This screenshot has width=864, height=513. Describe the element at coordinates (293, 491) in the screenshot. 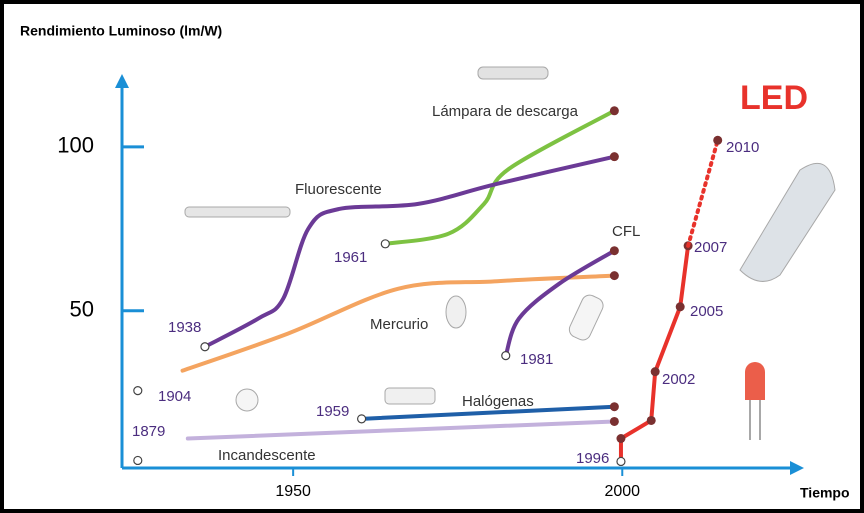

I see `x-tick-label: 1950` at that location.